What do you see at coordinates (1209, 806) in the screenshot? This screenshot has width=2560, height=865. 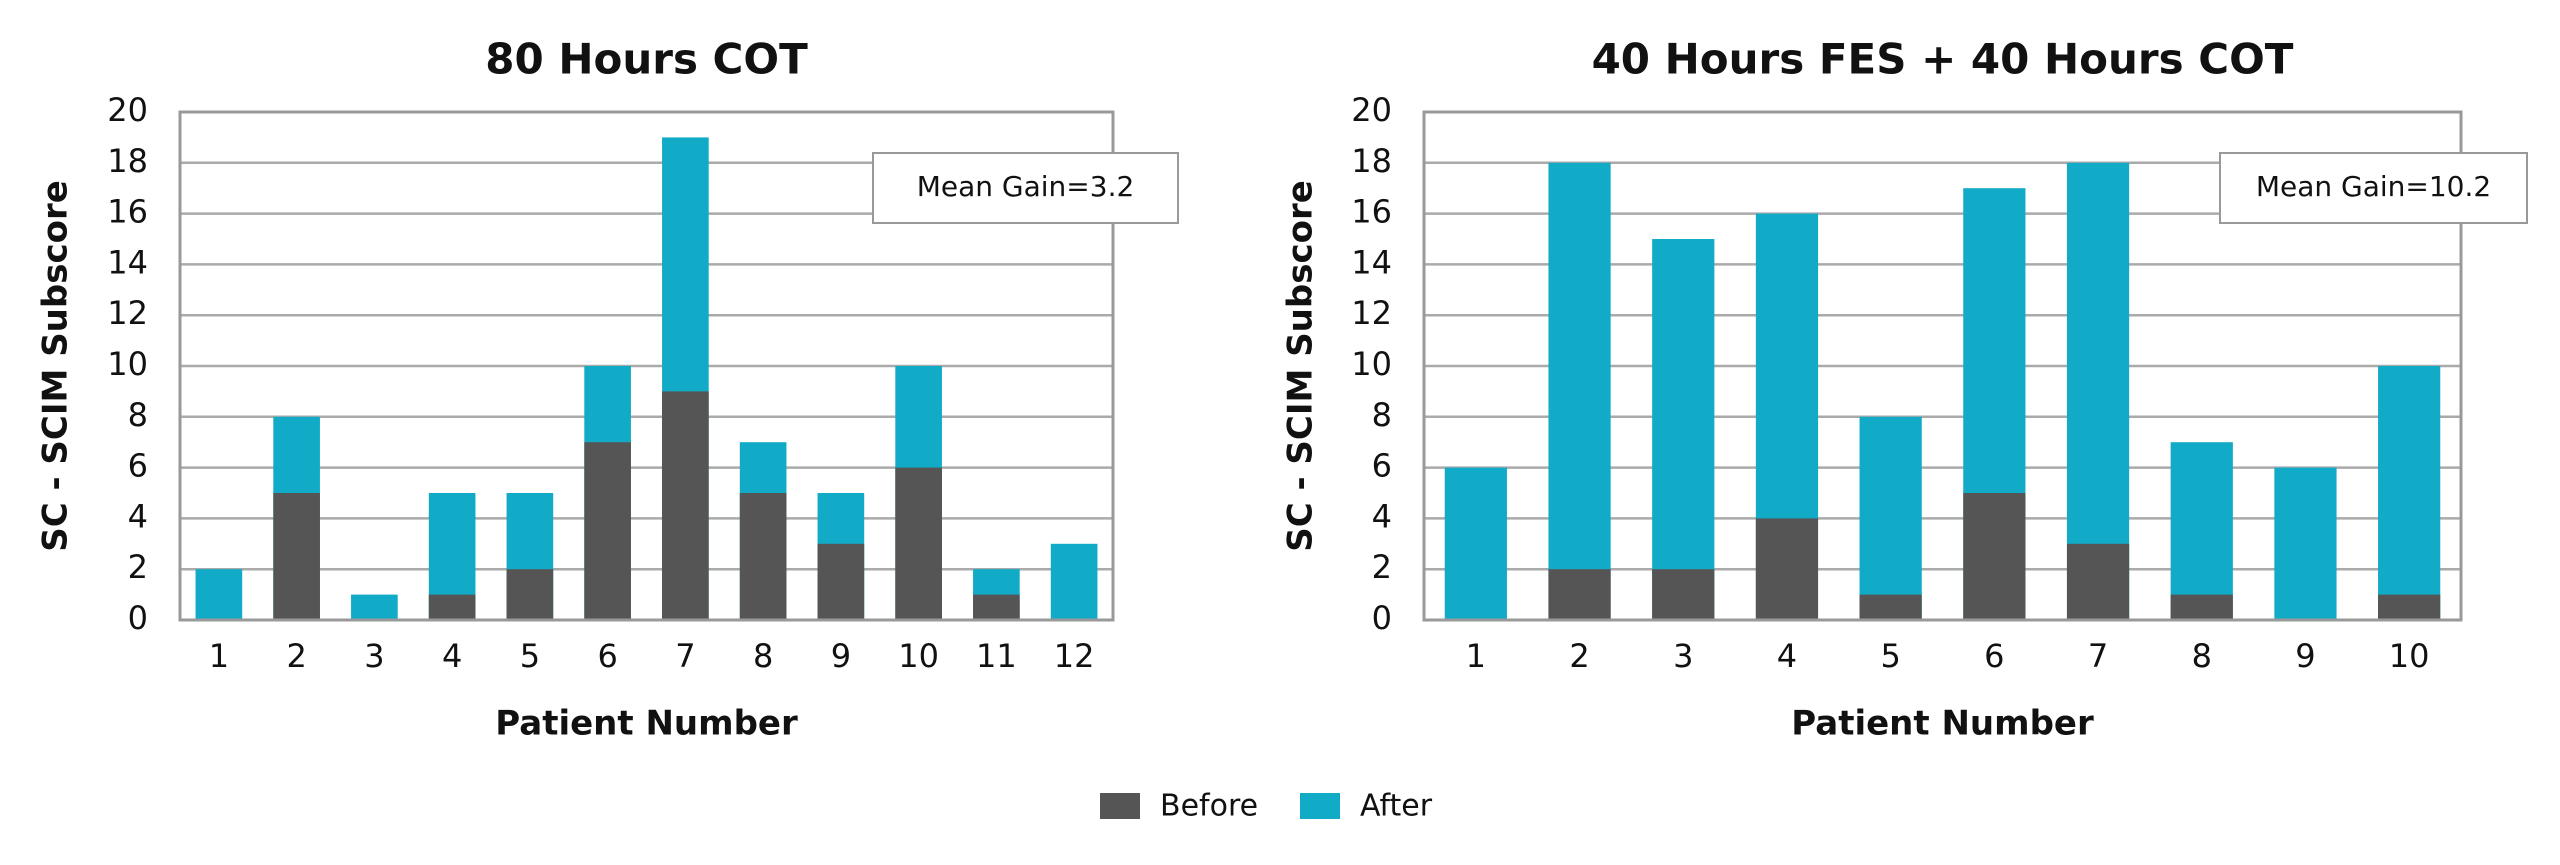 I see `legend-label: Before` at bounding box center [1209, 806].